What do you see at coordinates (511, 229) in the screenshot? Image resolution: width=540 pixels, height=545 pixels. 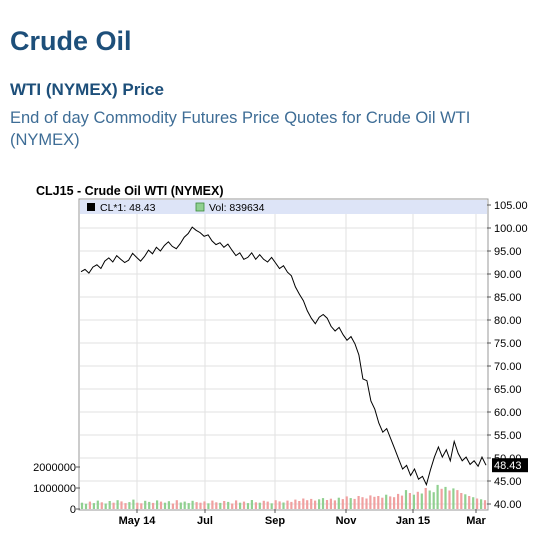 I see `y-tick-label: 100.00` at bounding box center [511, 229].